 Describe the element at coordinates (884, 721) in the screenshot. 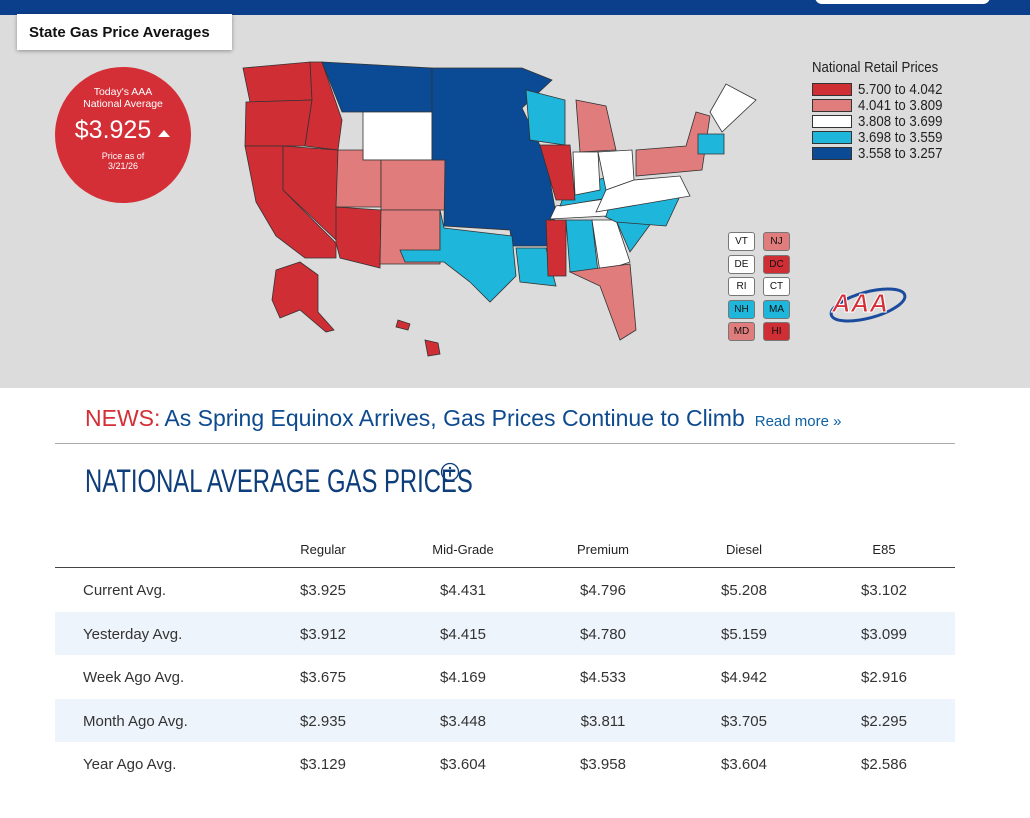

I see `price-cell: $2.295` at that location.